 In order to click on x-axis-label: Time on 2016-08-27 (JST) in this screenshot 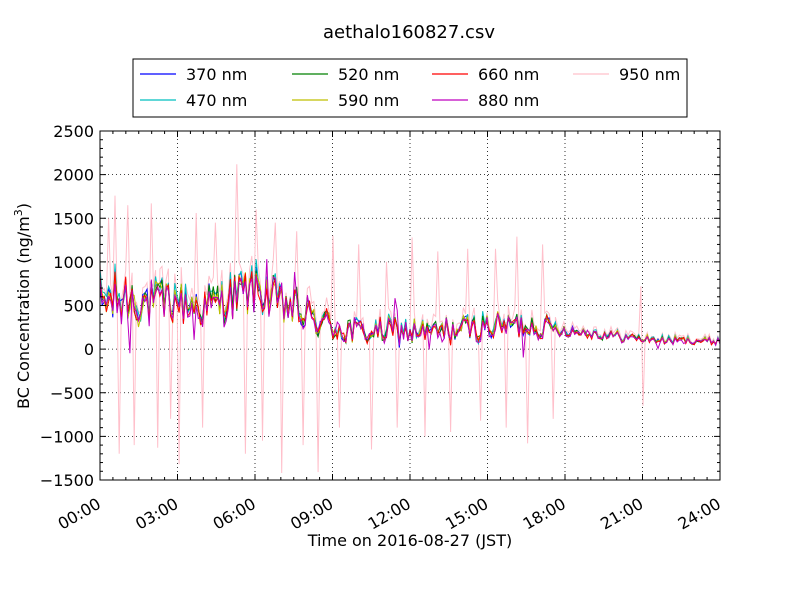, I will do `click(409, 540)`.